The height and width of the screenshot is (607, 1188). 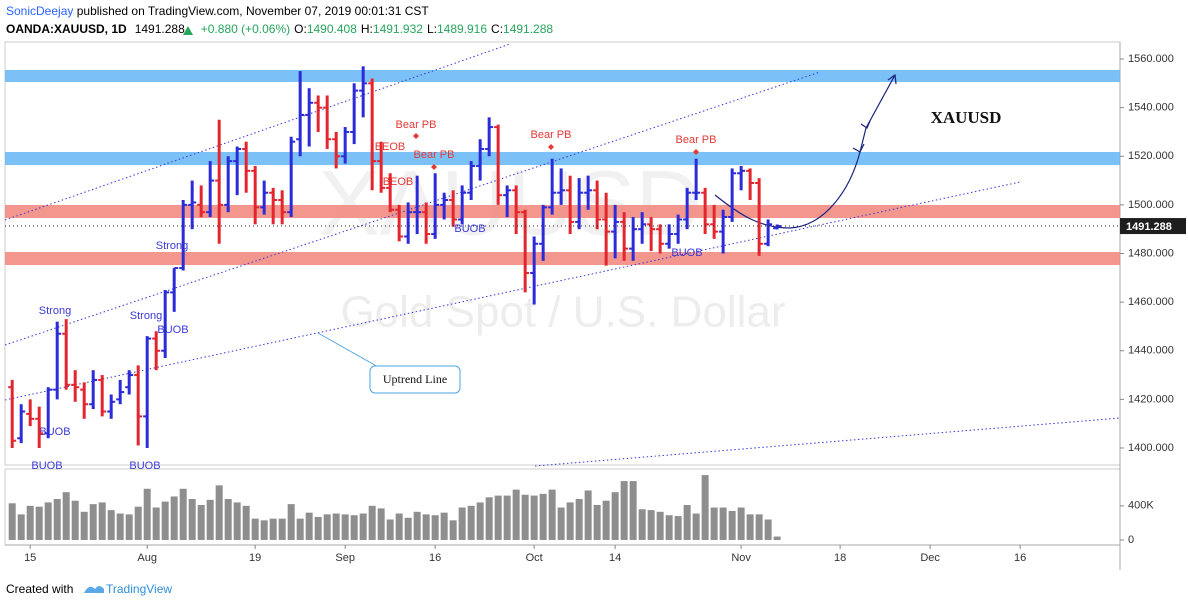 What do you see at coordinates (1151, 399) in the screenshot?
I see `y-tick-label: 1420.000` at bounding box center [1151, 399].